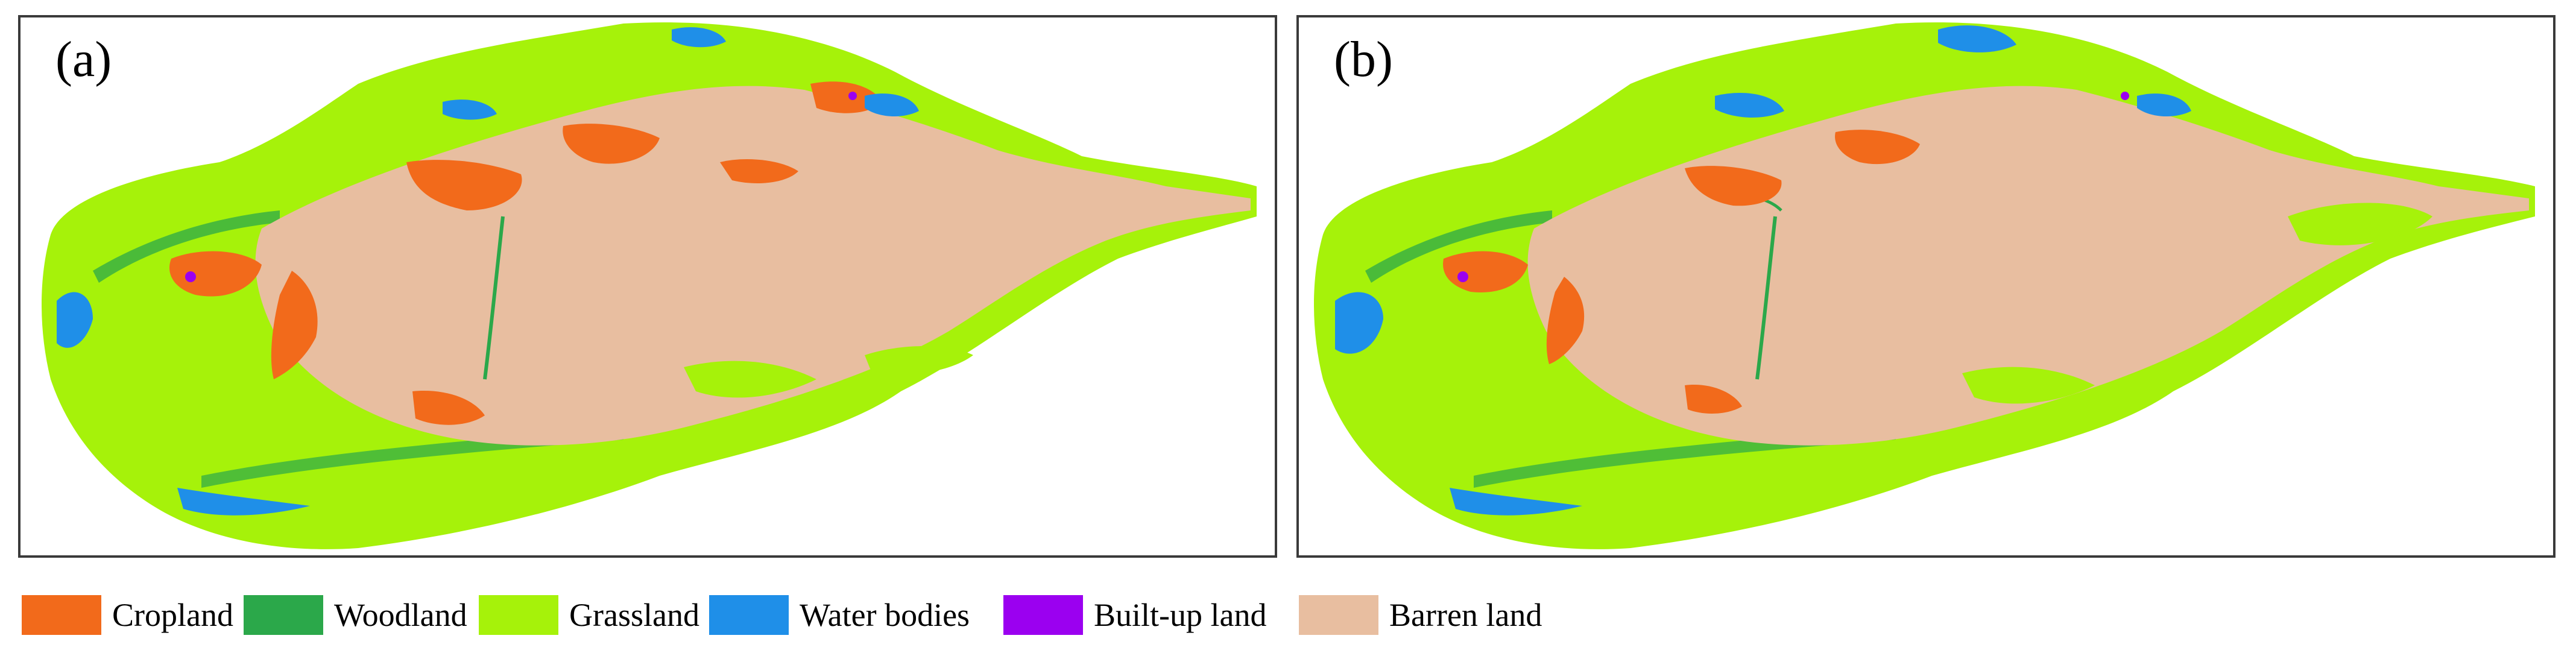 The height and width of the screenshot is (653, 2576). I want to click on legend-label: Barren land, so click(1465, 615).